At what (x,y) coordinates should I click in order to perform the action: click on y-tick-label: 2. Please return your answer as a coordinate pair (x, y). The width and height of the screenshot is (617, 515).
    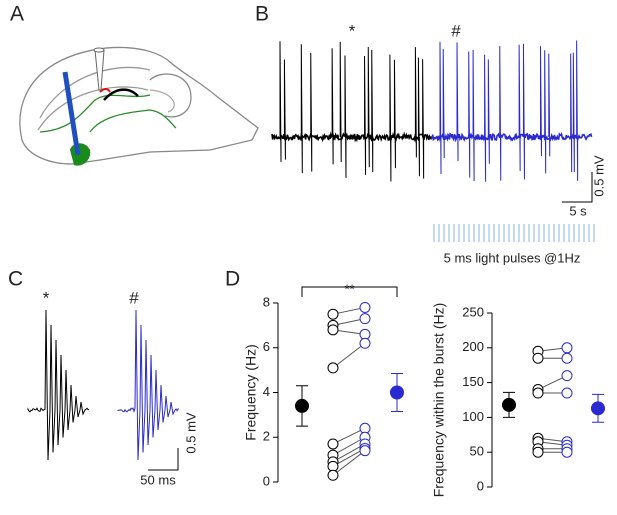
    Looking at the image, I should click on (266, 436).